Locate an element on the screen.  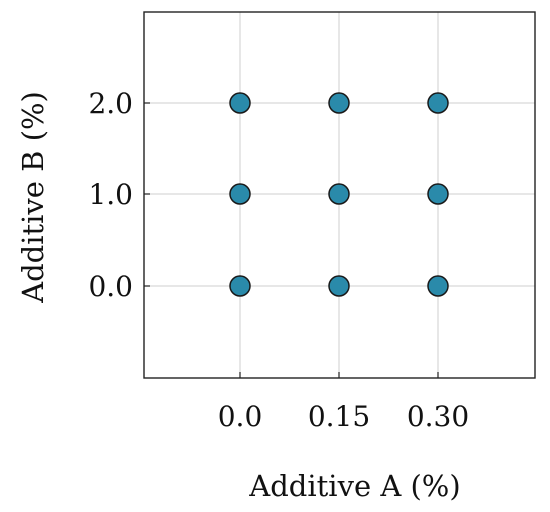
x-tick-label: 0.30 is located at coordinates (438, 416).